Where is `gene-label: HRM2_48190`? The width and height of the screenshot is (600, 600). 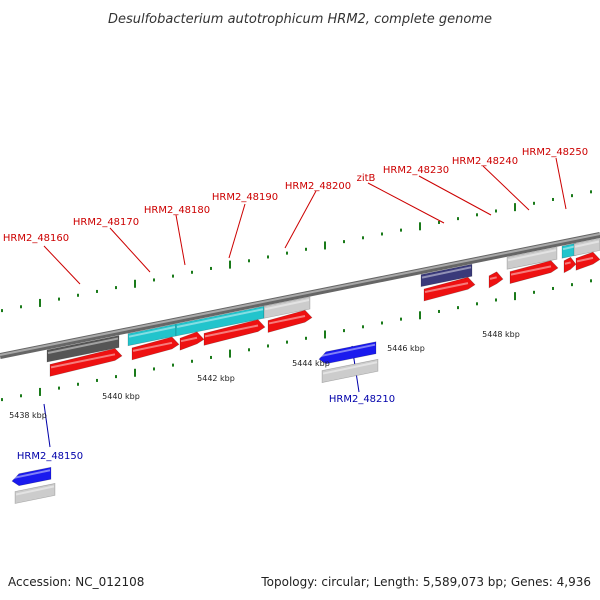 gene-label: HRM2_48190 is located at coordinates (245, 197).